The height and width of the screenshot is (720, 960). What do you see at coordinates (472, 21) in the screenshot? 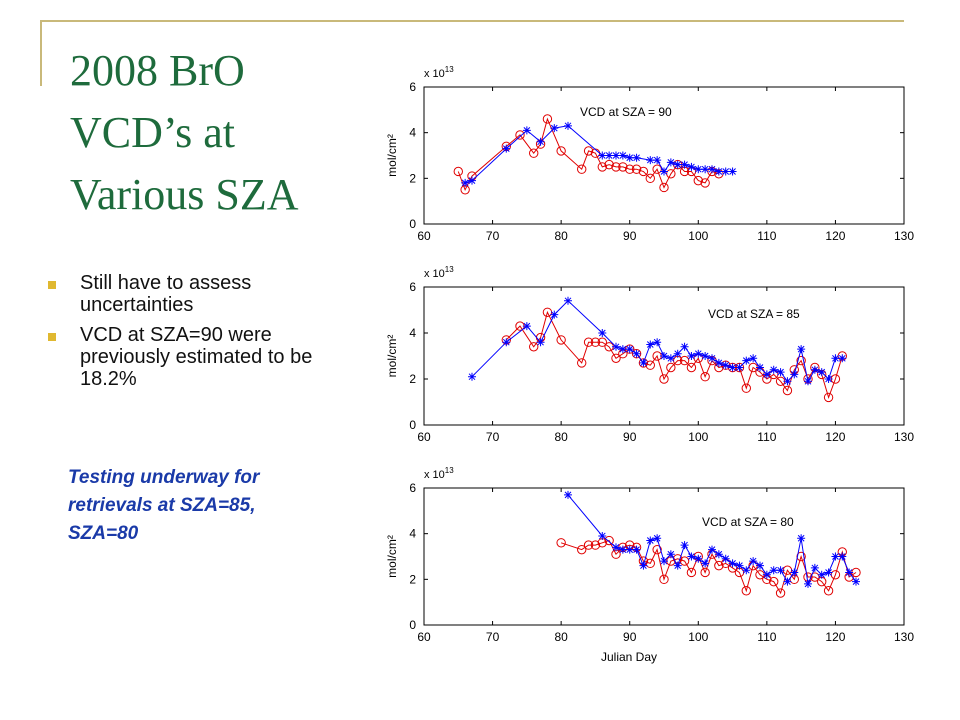
I see `slide-frame-top-line` at bounding box center [472, 21].